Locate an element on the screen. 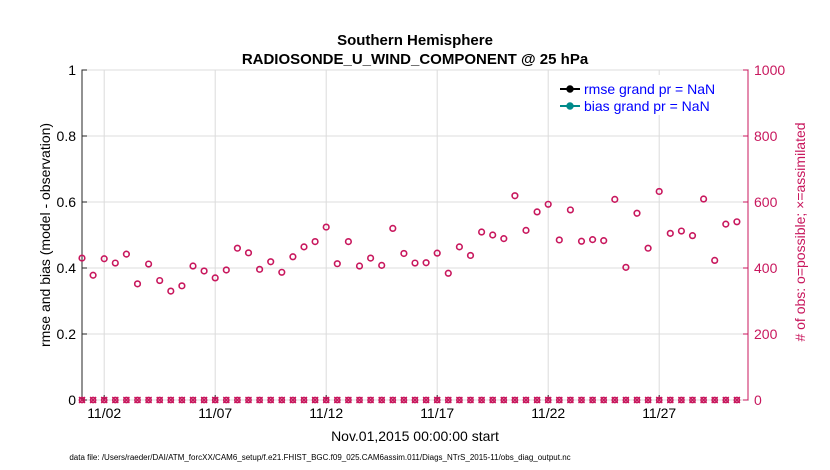  right-tick-label: 800 is located at coordinates (766, 136).